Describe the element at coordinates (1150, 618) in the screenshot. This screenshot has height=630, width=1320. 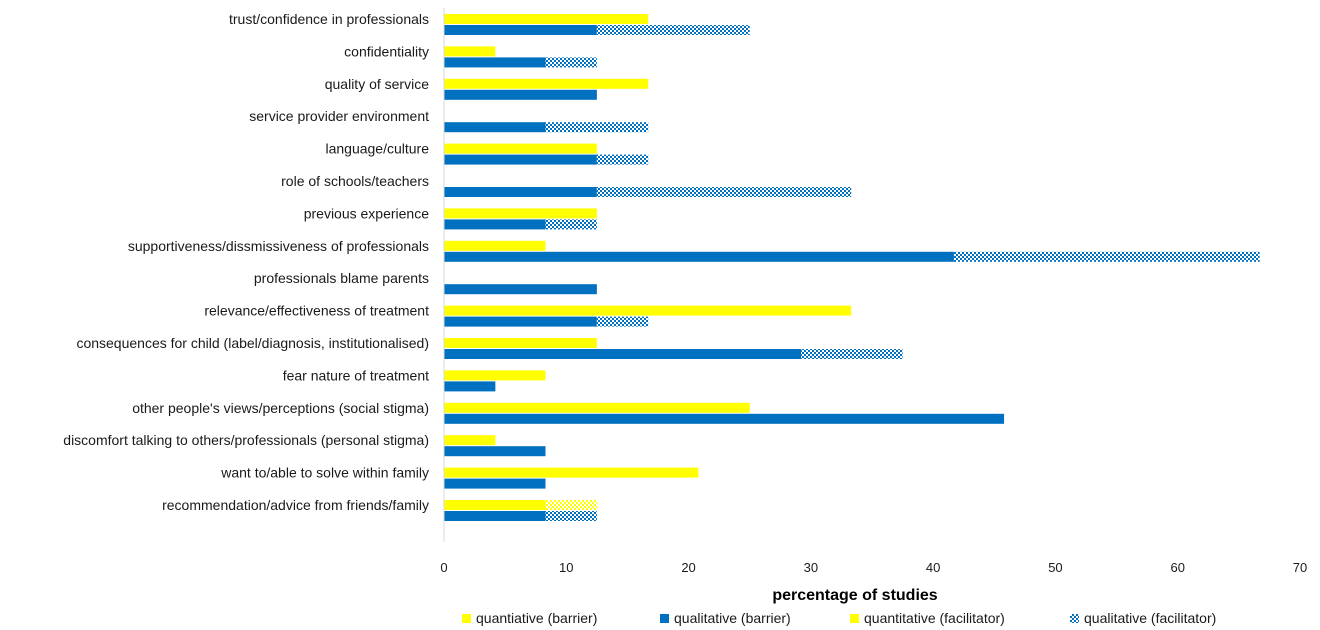
I see `legend-label: qualitative (facilitator)` at that location.